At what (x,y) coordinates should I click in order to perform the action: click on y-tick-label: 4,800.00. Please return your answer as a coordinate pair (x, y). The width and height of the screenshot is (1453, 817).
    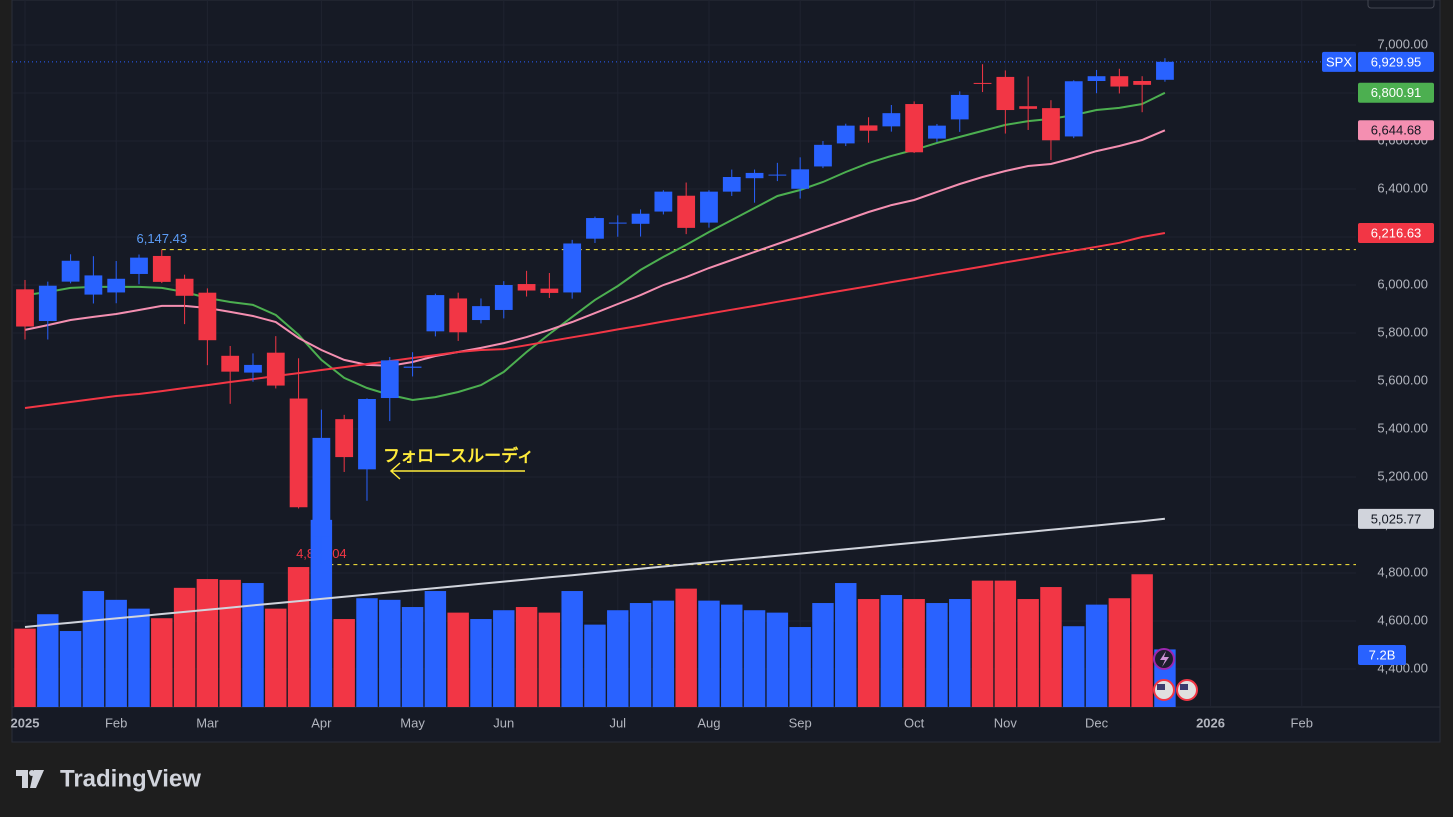
    Looking at the image, I should click on (1402, 571).